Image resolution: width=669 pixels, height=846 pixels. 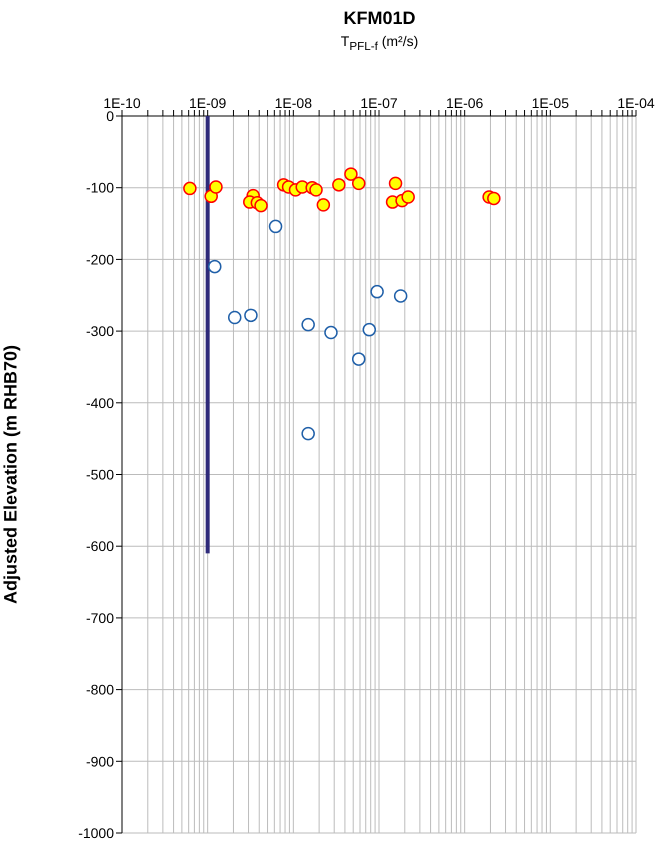 I want to click on y-tick-label: 0, so click(x=110, y=116).